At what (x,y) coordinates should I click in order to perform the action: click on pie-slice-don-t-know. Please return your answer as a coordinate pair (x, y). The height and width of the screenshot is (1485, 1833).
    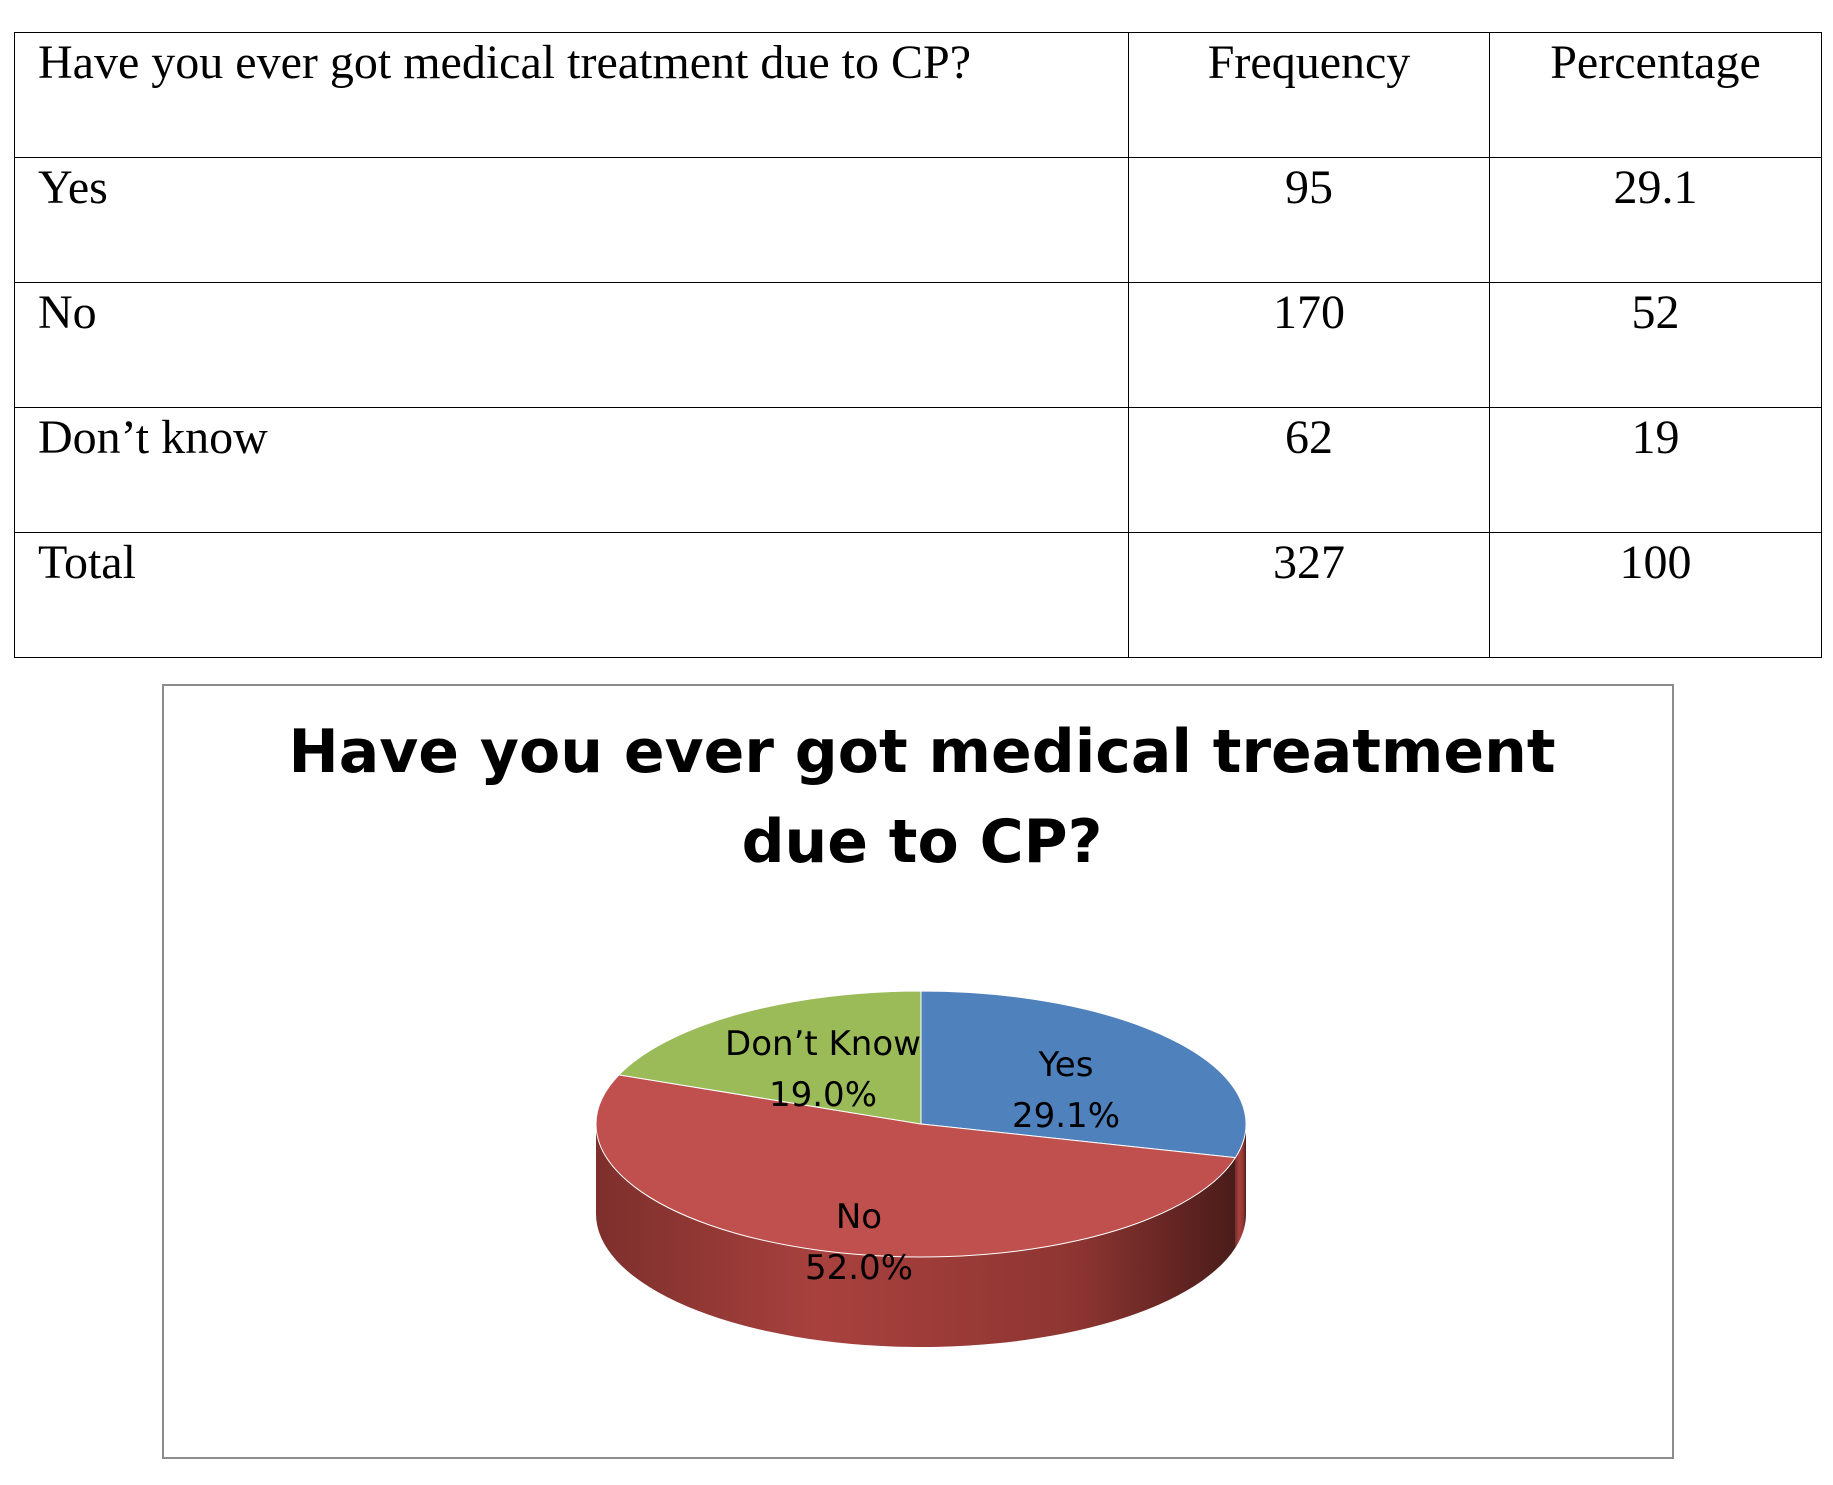
    Looking at the image, I should click on (769, 1057).